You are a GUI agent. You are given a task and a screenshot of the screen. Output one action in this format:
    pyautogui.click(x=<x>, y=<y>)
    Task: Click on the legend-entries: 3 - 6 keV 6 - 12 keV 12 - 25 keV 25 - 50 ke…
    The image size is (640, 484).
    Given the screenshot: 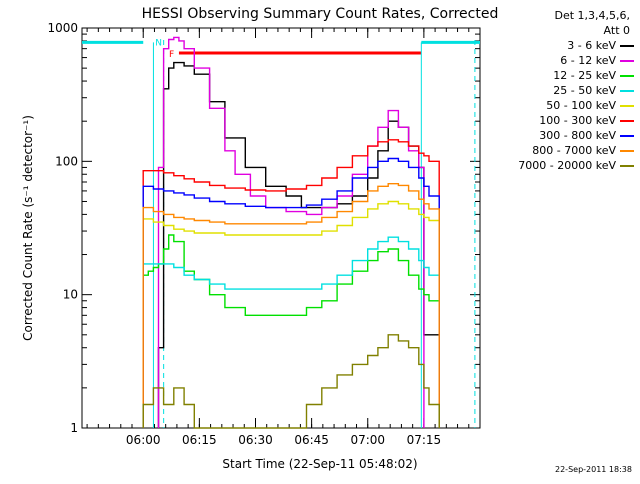 What is the action you would take?
    pyautogui.click(x=559, y=105)
    